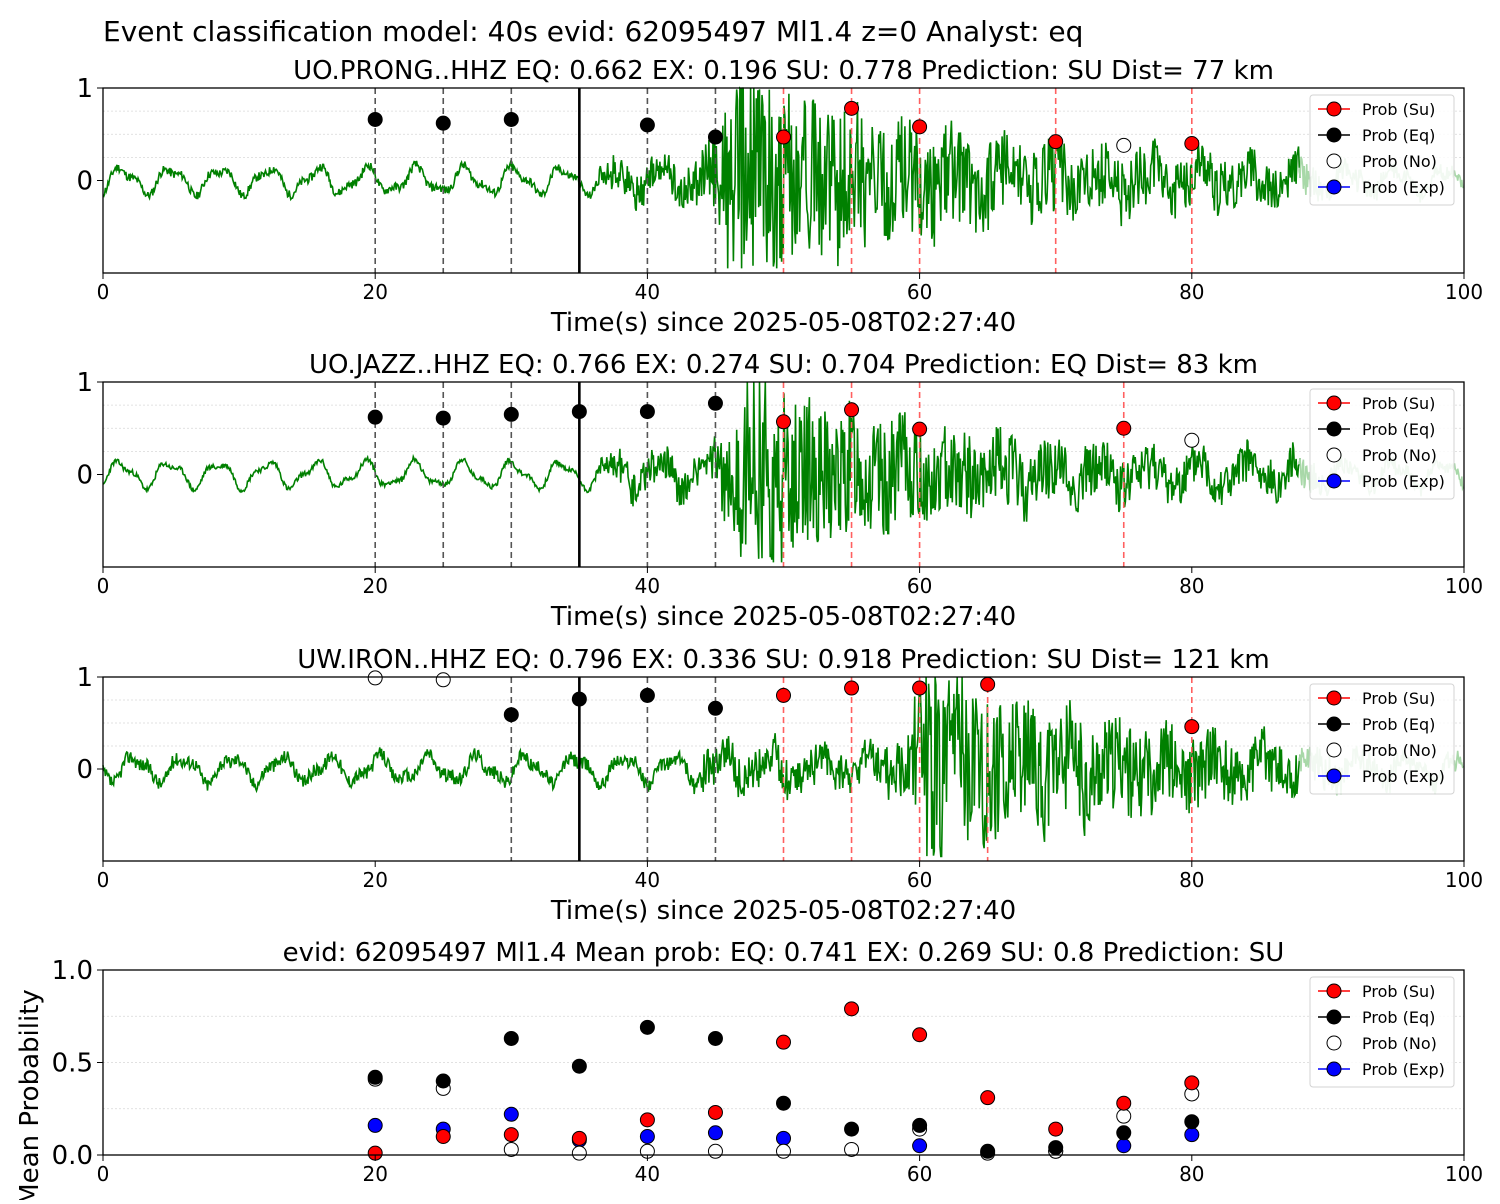 The image size is (1500, 1204). Describe the element at coordinates (701, 177) in the screenshot. I see `waveform-trace` at that location.